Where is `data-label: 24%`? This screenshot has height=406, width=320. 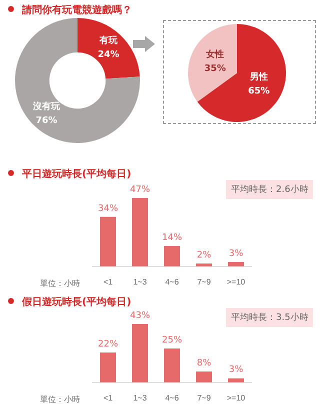 data-label: 24% is located at coordinates (109, 55).